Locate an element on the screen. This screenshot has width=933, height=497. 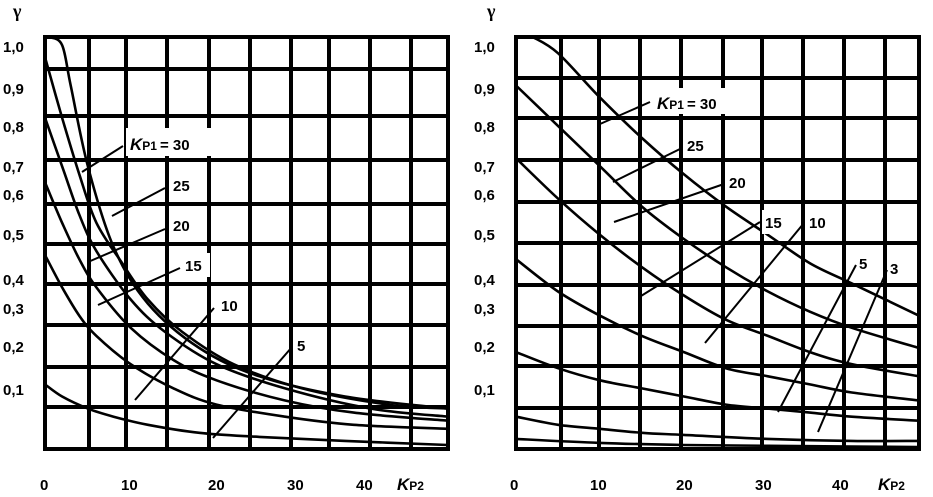
right-series-label-5: 5 is located at coordinates (863, 264).